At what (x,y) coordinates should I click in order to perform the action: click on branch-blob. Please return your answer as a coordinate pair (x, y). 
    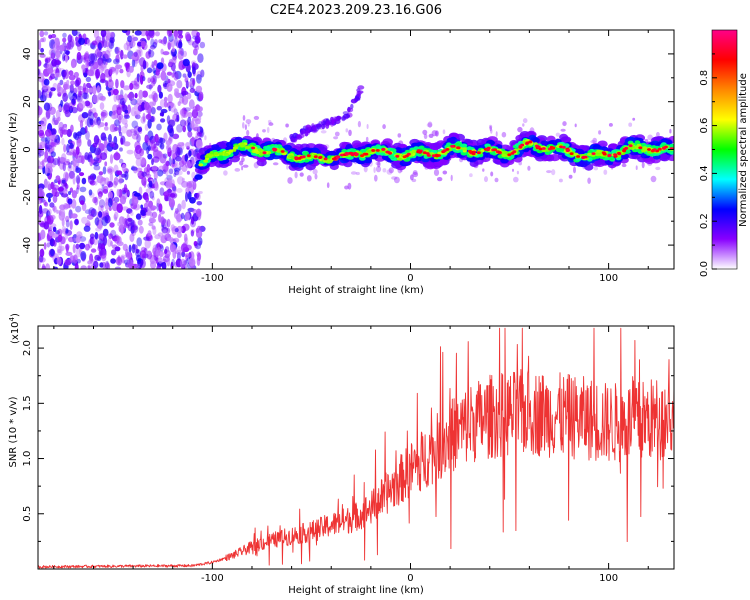
    Looking at the image, I should click on (293, 140).